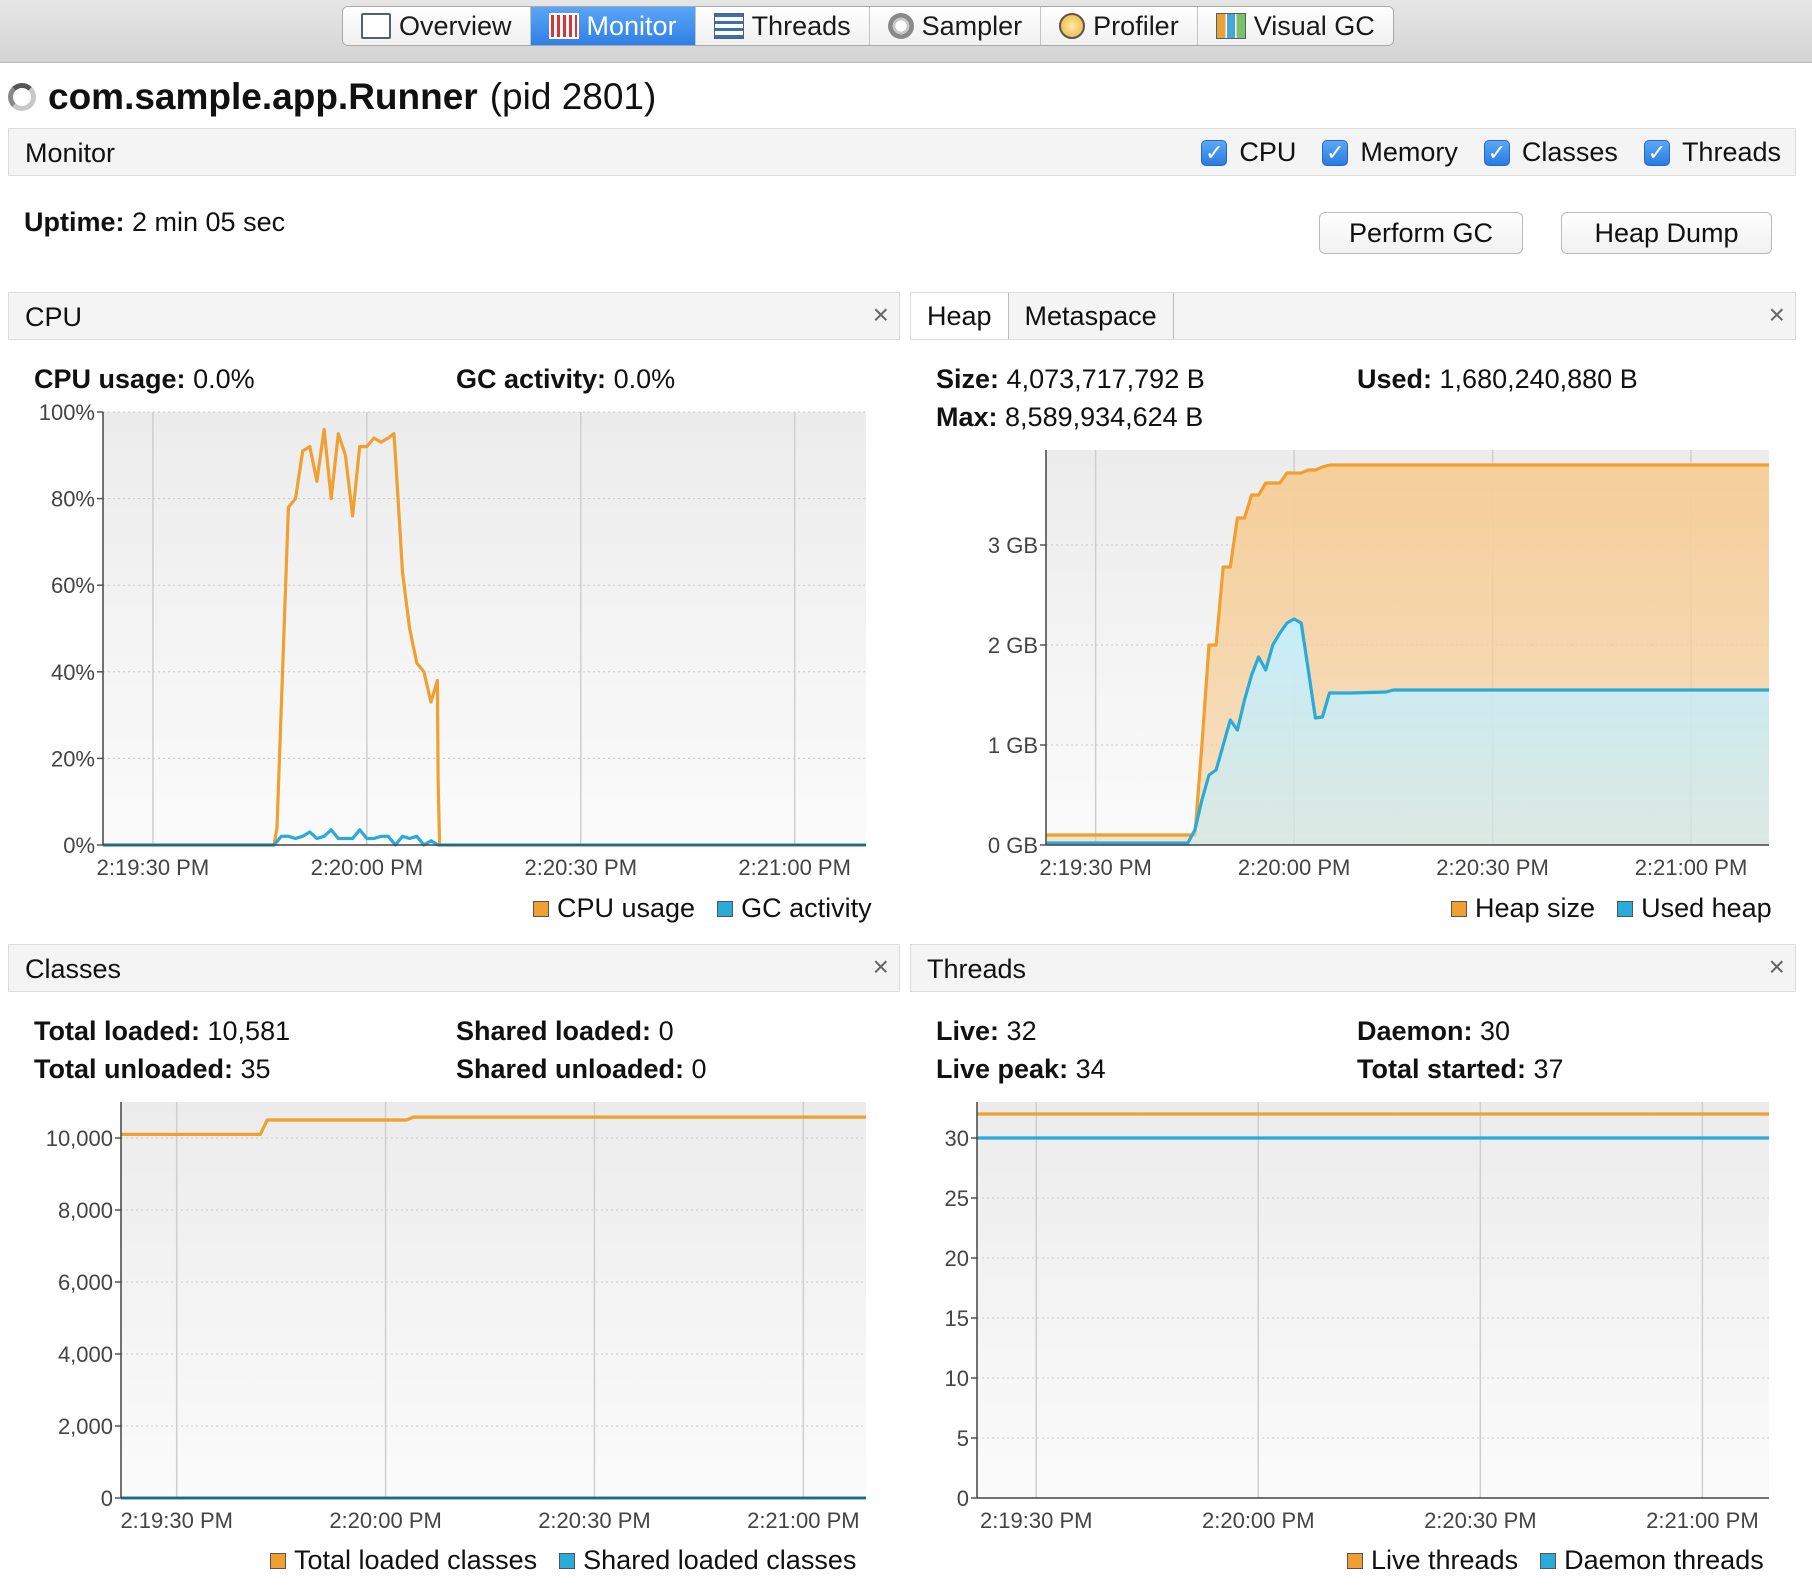  What do you see at coordinates (957, 1198) in the screenshot?
I see `y-tick-label: 25` at bounding box center [957, 1198].